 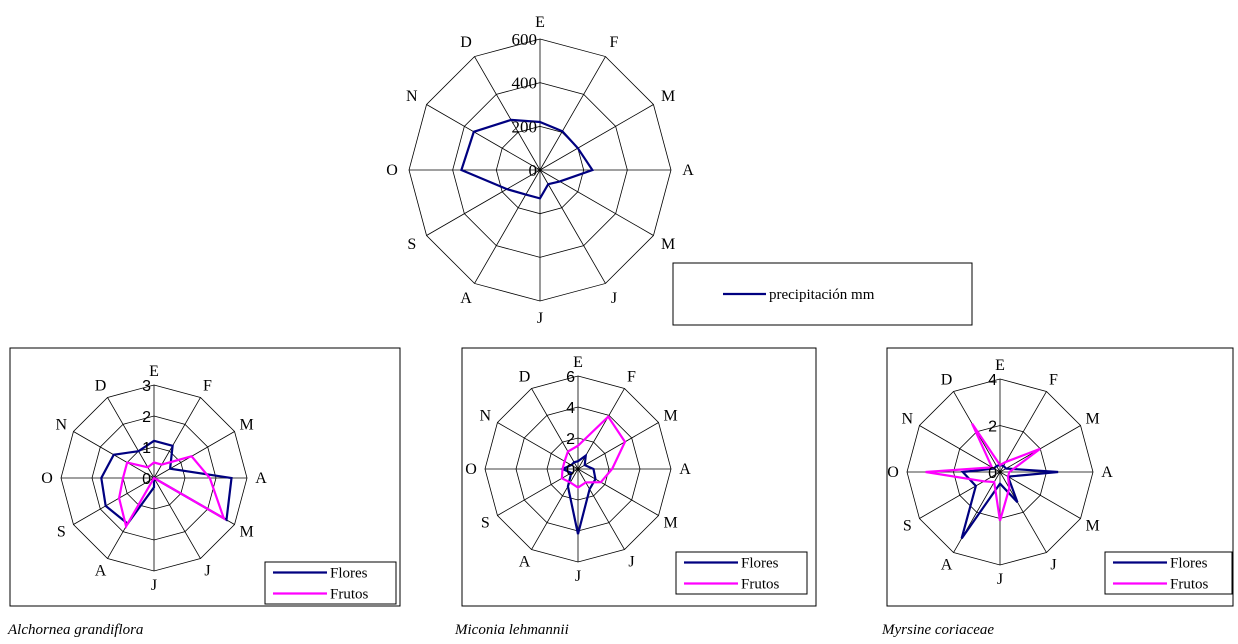 What do you see at coordinates (146, 448) in the screenshot?
I see `tick-label: 1` at bounding box center [146, 448].